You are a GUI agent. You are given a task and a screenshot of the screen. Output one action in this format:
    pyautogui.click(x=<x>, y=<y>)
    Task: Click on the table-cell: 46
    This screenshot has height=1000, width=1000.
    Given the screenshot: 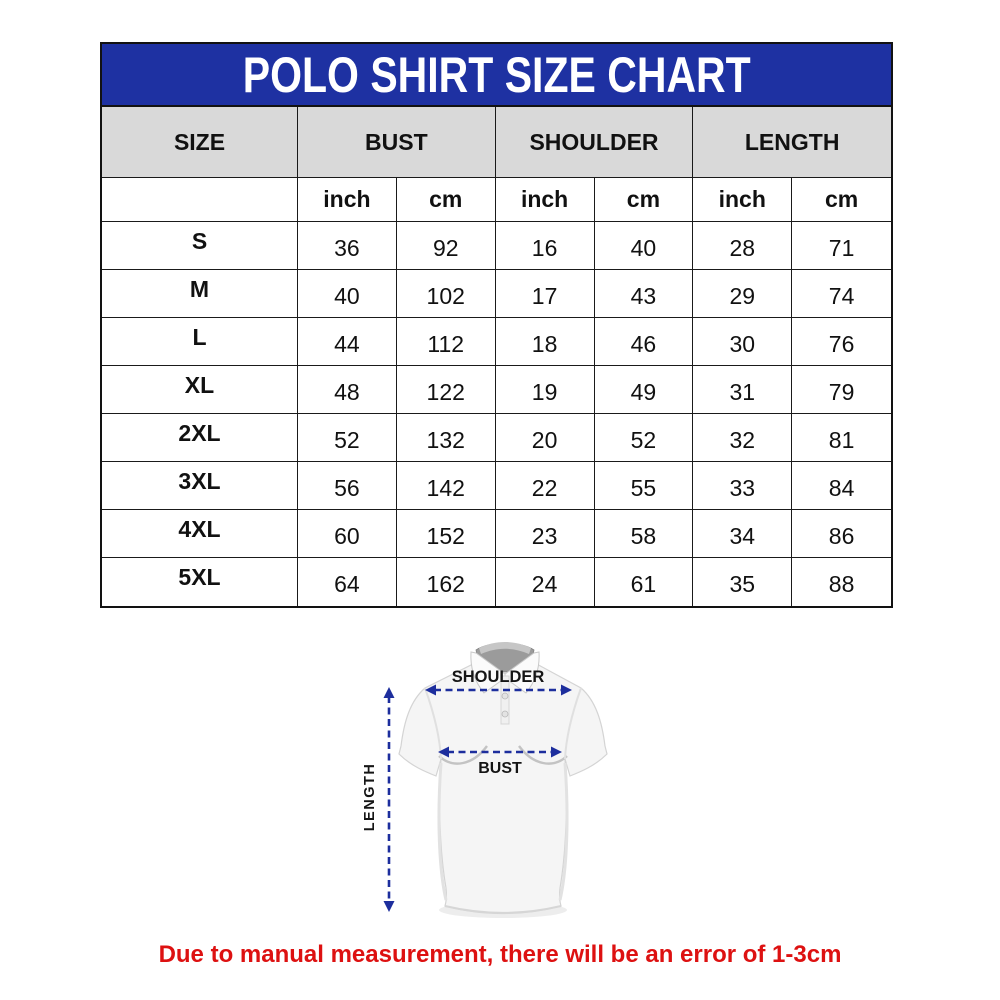 What is the action you would take?
    pyautogui.click(x=644, y=342)
    